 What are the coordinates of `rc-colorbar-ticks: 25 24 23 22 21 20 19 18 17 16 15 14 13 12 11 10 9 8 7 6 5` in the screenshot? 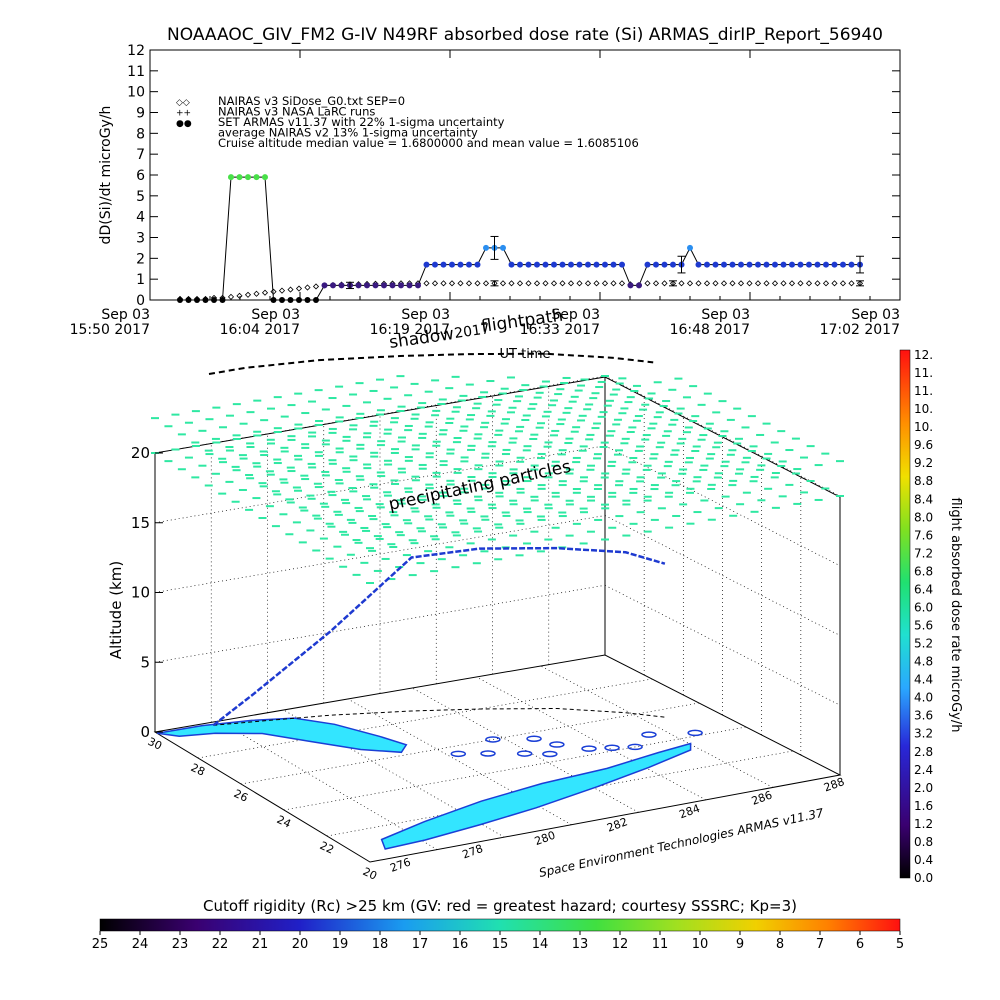 It's located at (498, 941).